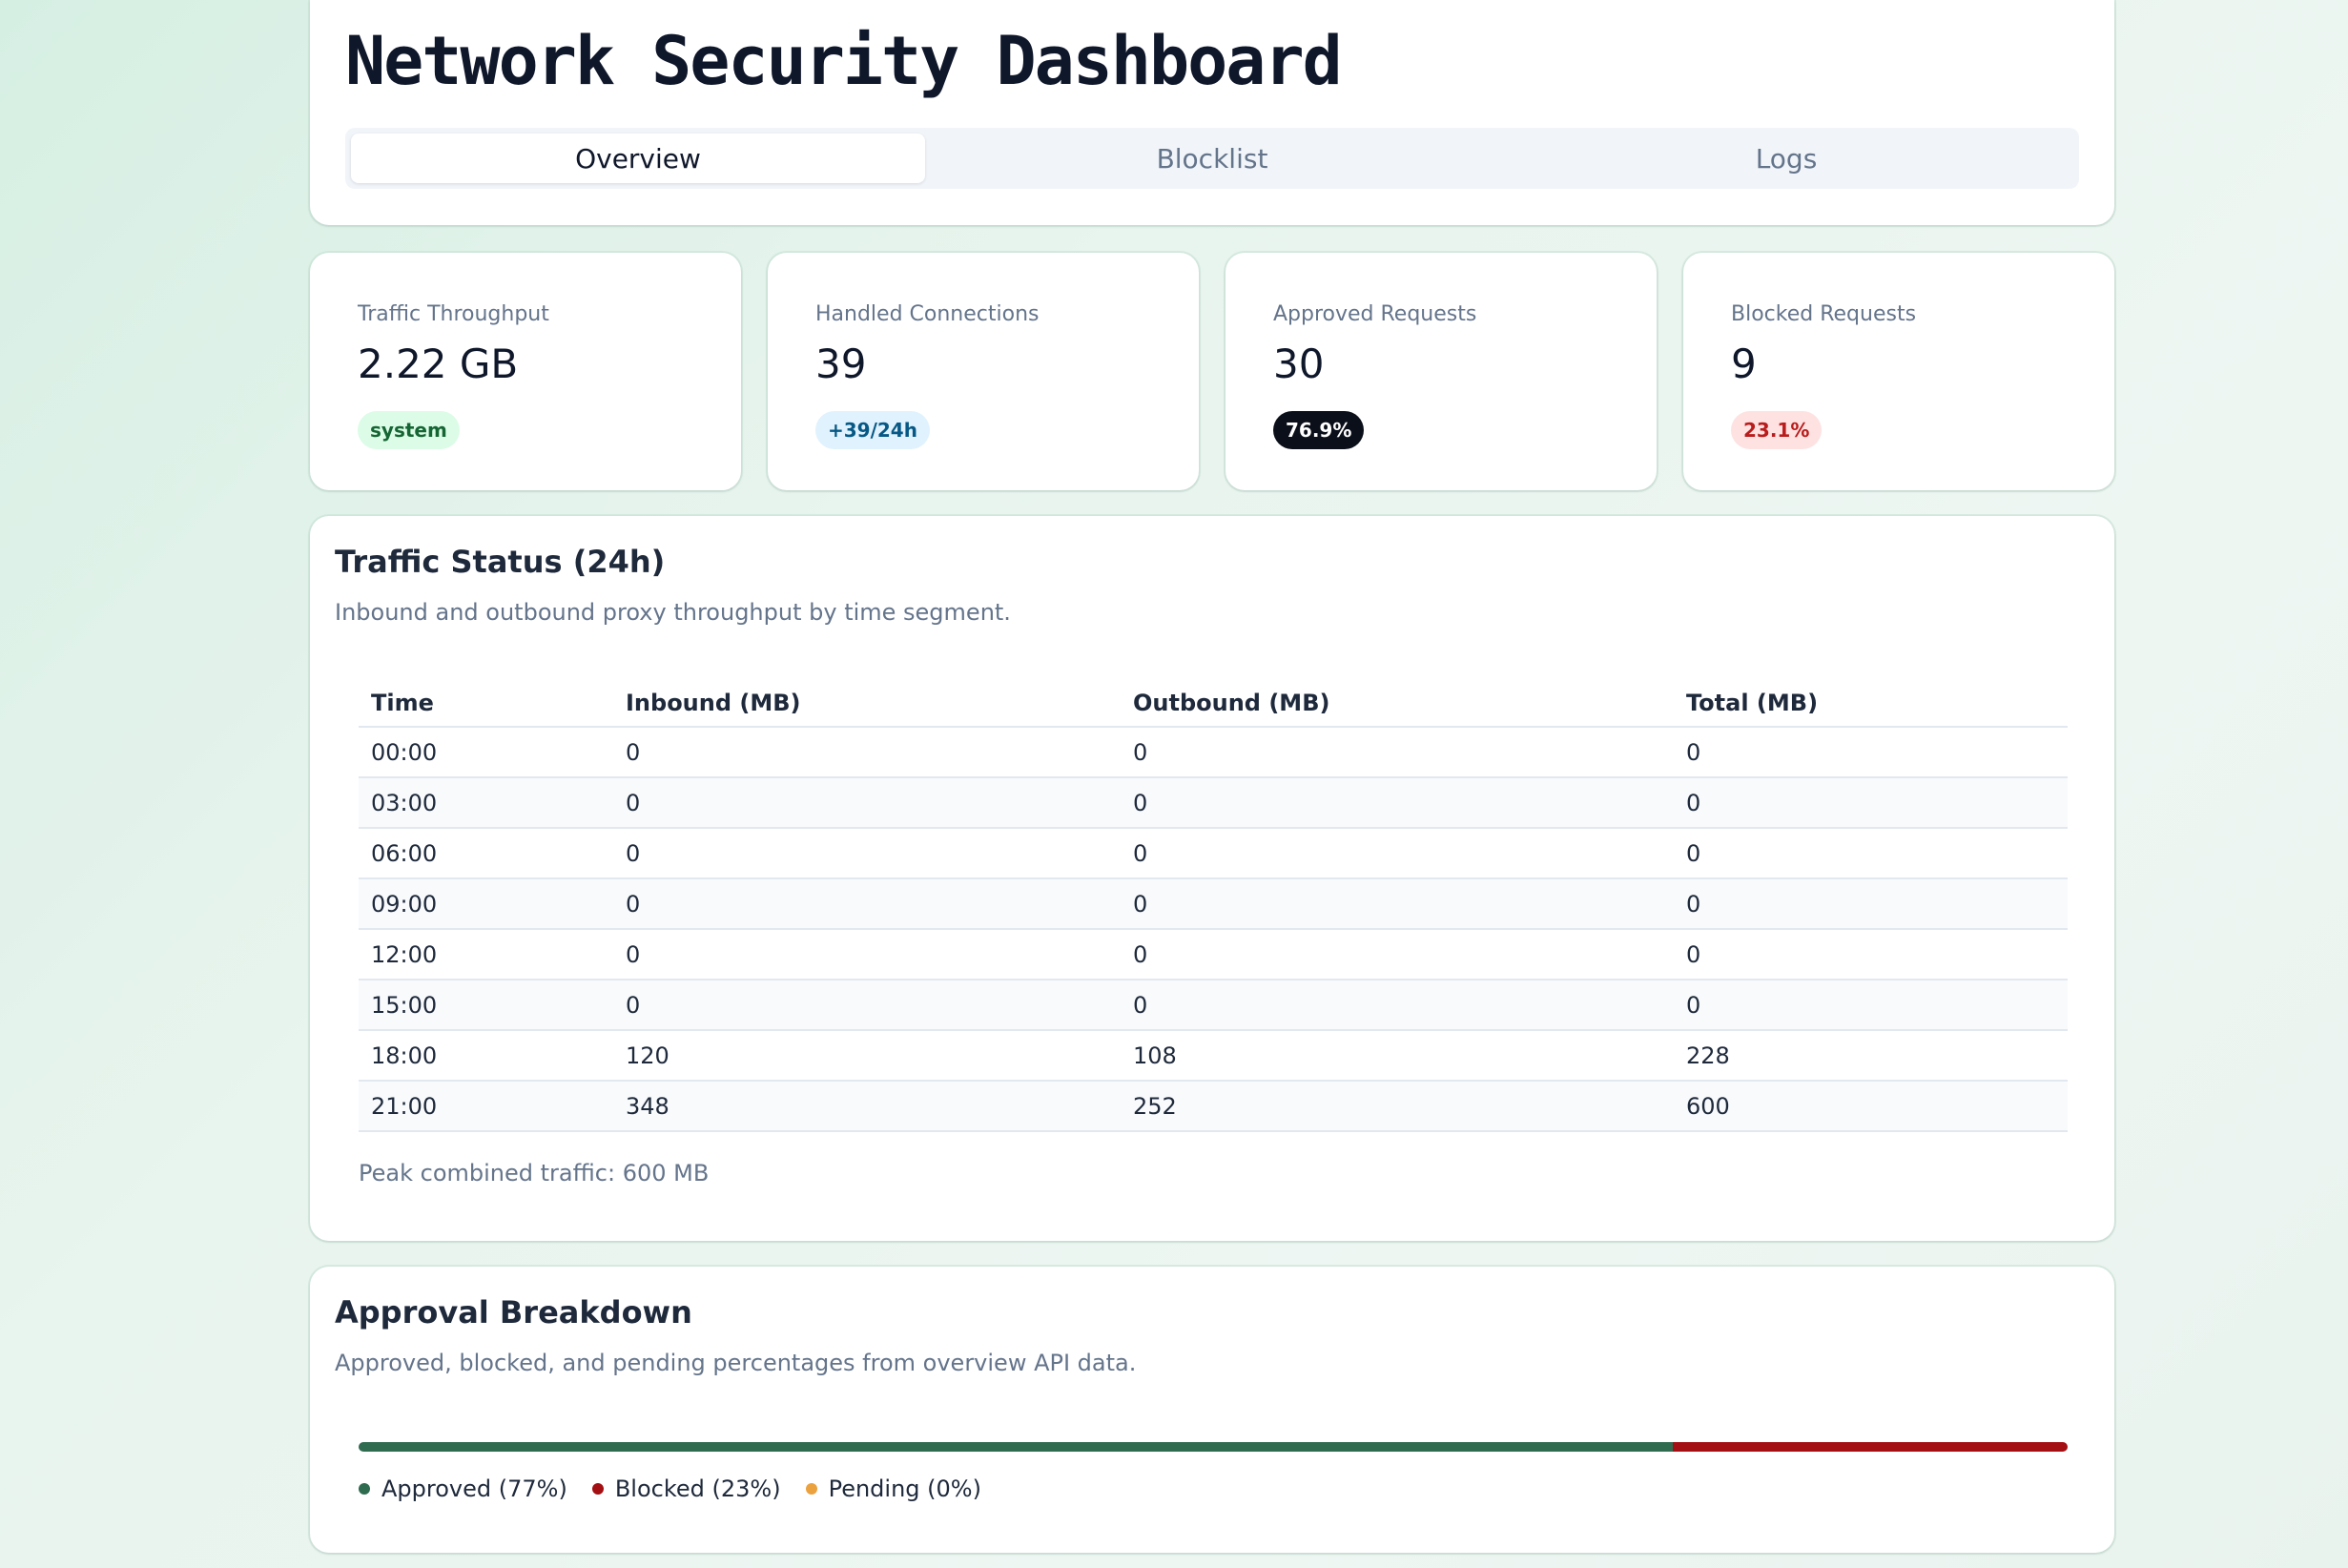  What do you see at coordinates (1871, 1106) in the screenshot?
I see `table-cell: 600` at bounding box center [1871, 1106].